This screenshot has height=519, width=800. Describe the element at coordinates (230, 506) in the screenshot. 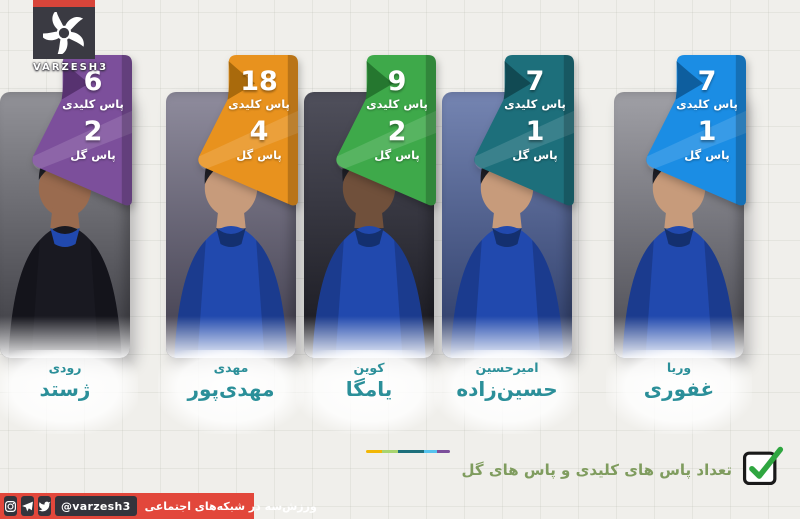

I see `social-bar-text: ورزش‌سه در شبکه‌های اجتماعی` at that location.